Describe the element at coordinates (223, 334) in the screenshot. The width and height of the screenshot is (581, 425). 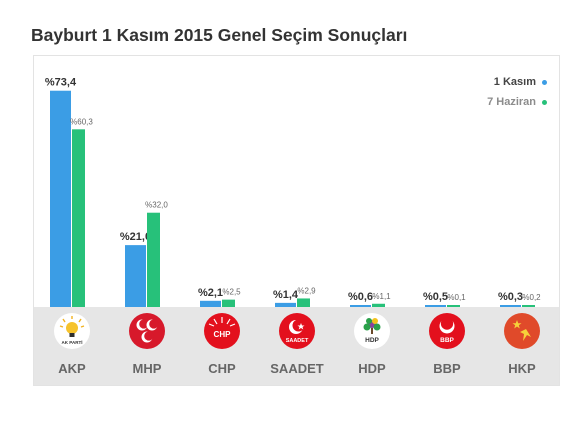
I see `chp-logo-text: CHP` at that location.